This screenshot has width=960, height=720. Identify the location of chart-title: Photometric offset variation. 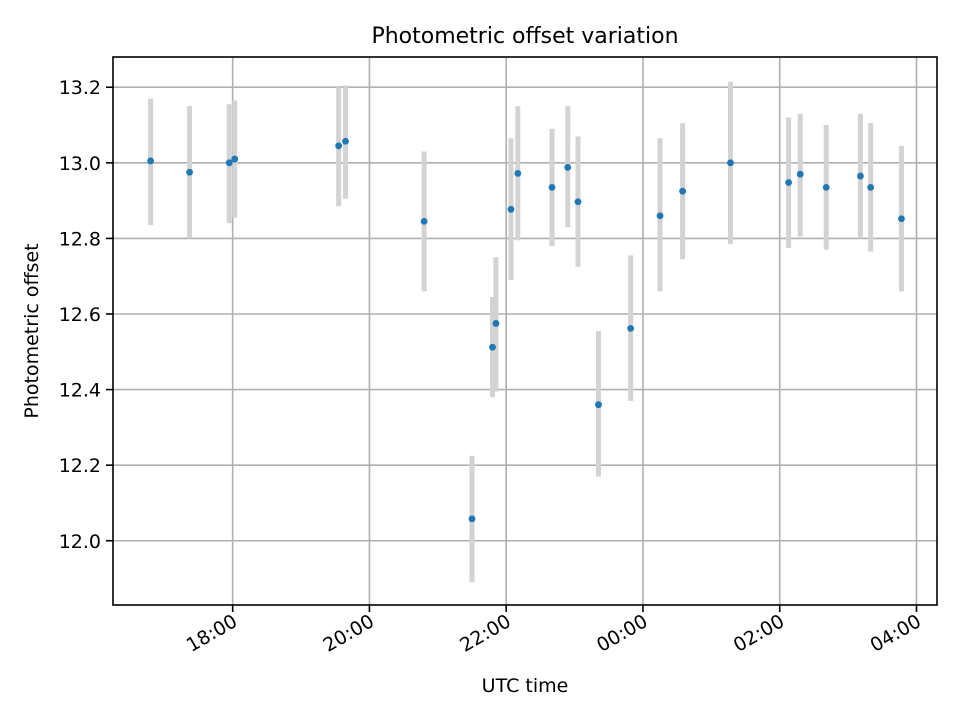
(524, 36).